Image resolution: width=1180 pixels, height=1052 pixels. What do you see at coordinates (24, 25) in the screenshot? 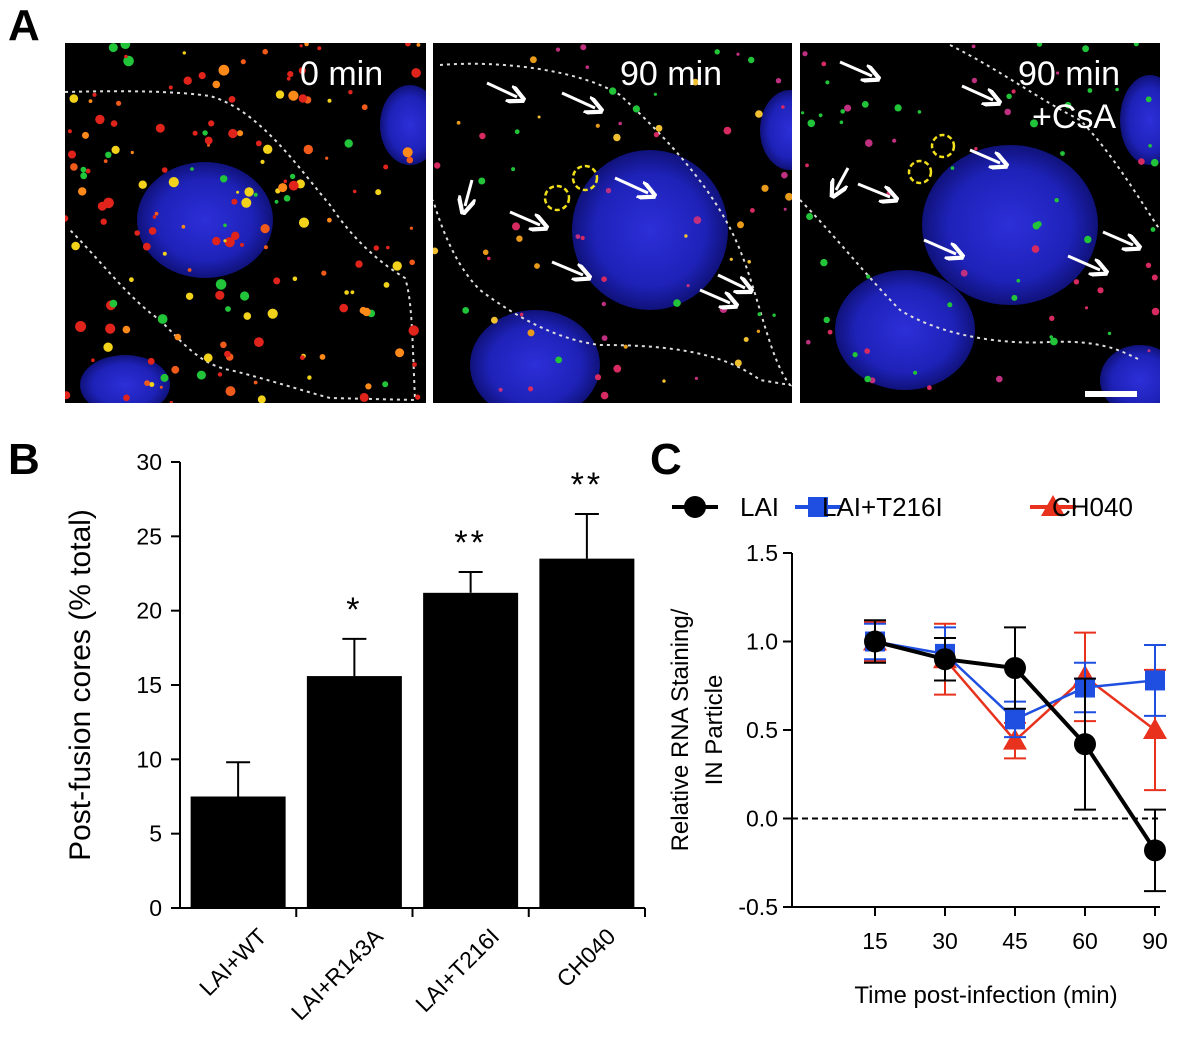
I see `panel-a-letter: A` at bounding box center [24, 25].